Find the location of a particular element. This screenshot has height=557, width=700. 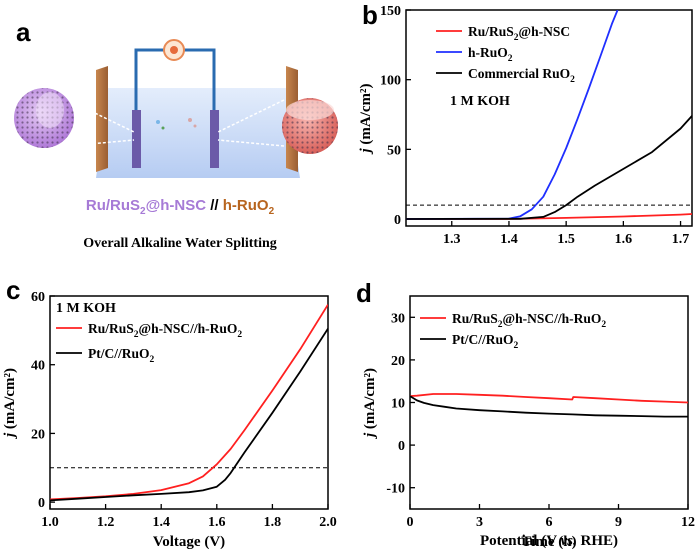

y-tick-label: 40 is located at coordinates (38, 366).